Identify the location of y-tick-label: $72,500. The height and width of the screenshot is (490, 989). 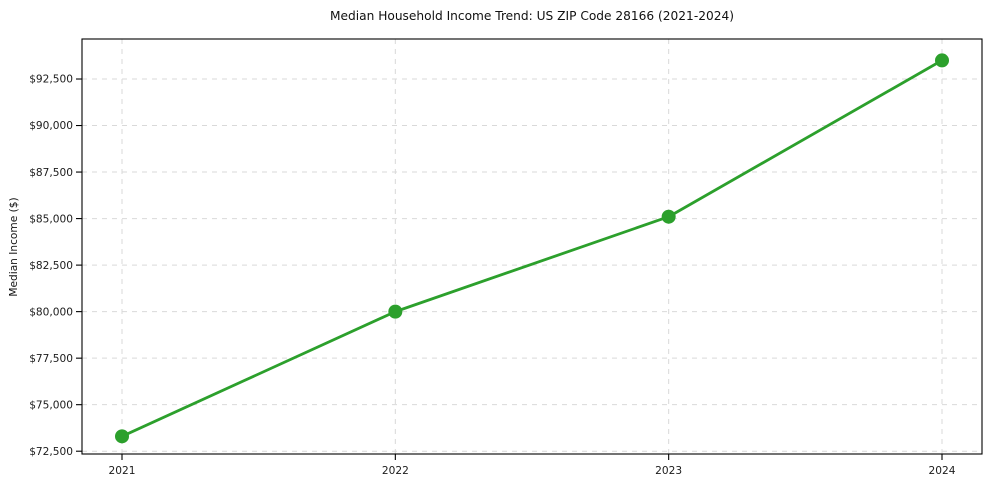
(51, 452).